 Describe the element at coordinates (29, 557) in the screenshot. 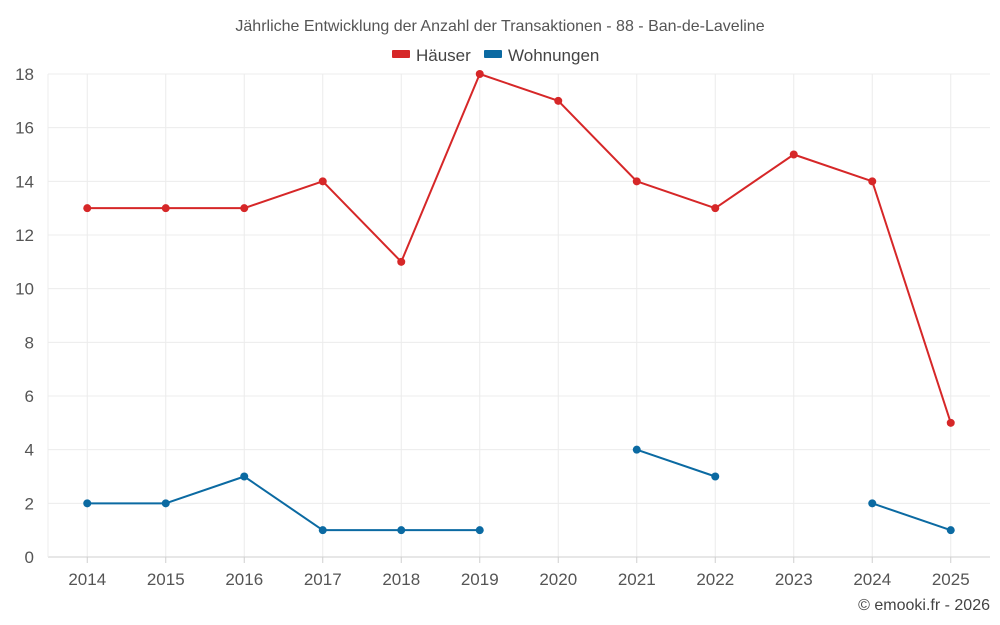

I see `y-tick-label: 0` at that location.